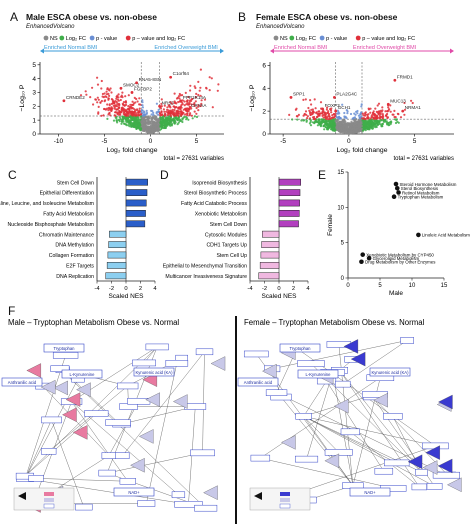 This screenshot has height=526, width=474. What do you see at coordinates (412, 286) in the screenshot?
I see `x-tick-label: 10` at bounding box center [412, 286].